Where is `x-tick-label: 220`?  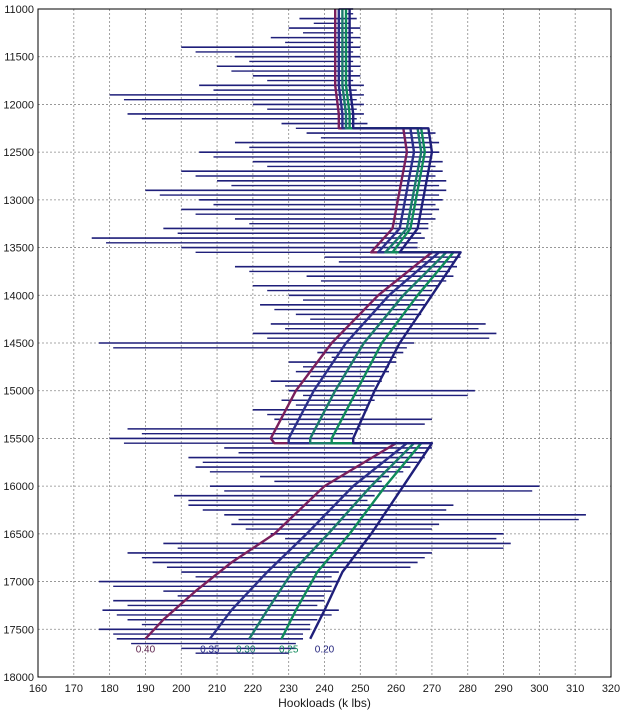
x-tick-label: 220 is located at coordinates (253, 689).